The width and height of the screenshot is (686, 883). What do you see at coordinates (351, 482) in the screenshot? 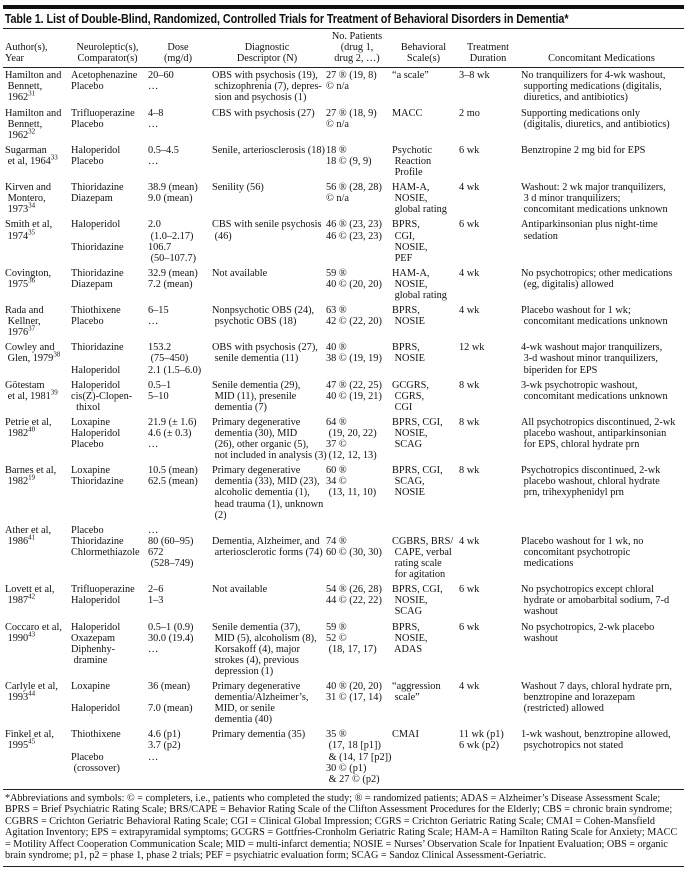
I see `patients-cell: 60 ® 34 © (13, 11, 10)` at bounding box center [351, 482].